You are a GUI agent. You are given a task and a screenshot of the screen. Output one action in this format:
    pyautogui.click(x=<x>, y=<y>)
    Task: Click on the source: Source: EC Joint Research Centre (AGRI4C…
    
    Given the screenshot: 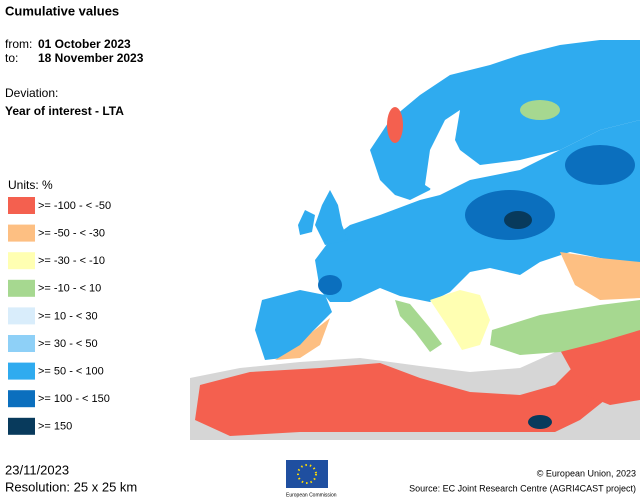 What is the action you would take?
    pyautogui.click(x=522, y=488)
    